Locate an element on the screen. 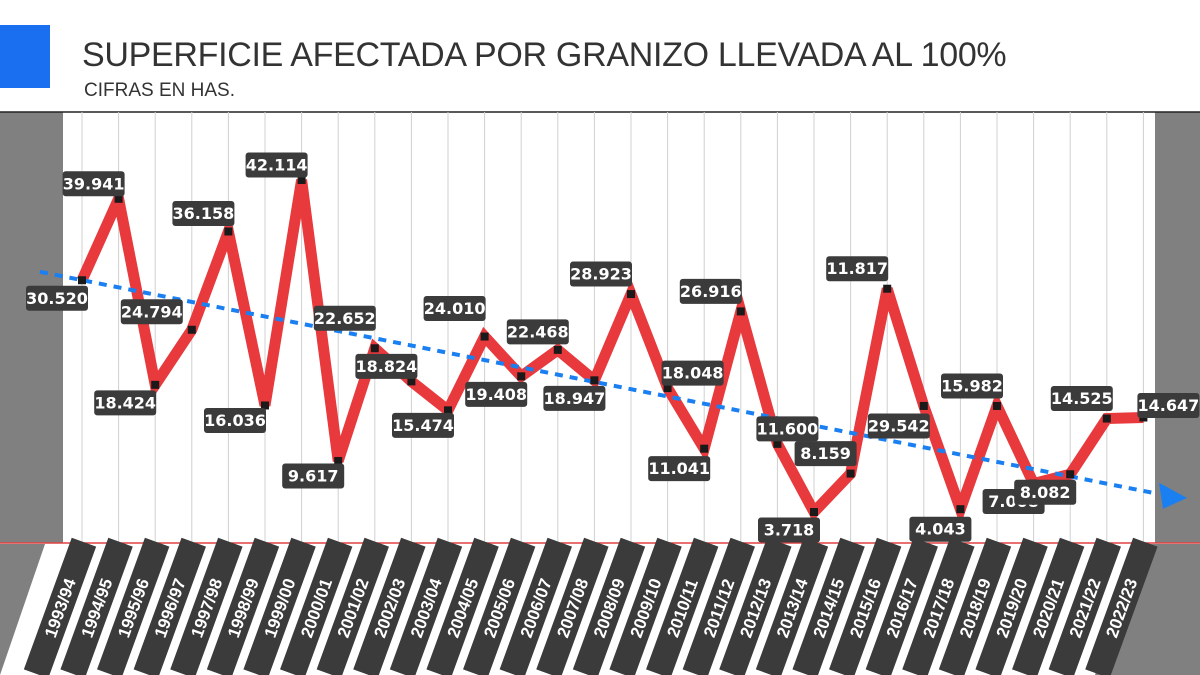 This screenshot has width=1200, height=675. data-label: 8.082 is located at coordinates (1045, 492).